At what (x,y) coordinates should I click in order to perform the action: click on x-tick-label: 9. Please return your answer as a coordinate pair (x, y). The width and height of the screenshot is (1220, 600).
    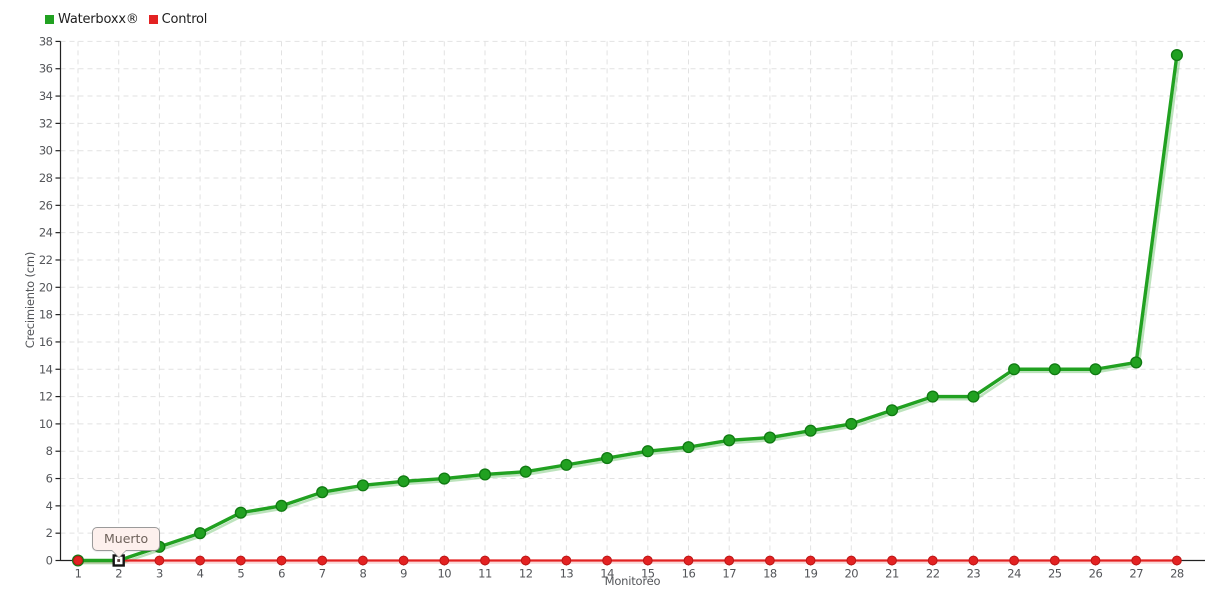
    Looking at the image, I should click on (403, 574).